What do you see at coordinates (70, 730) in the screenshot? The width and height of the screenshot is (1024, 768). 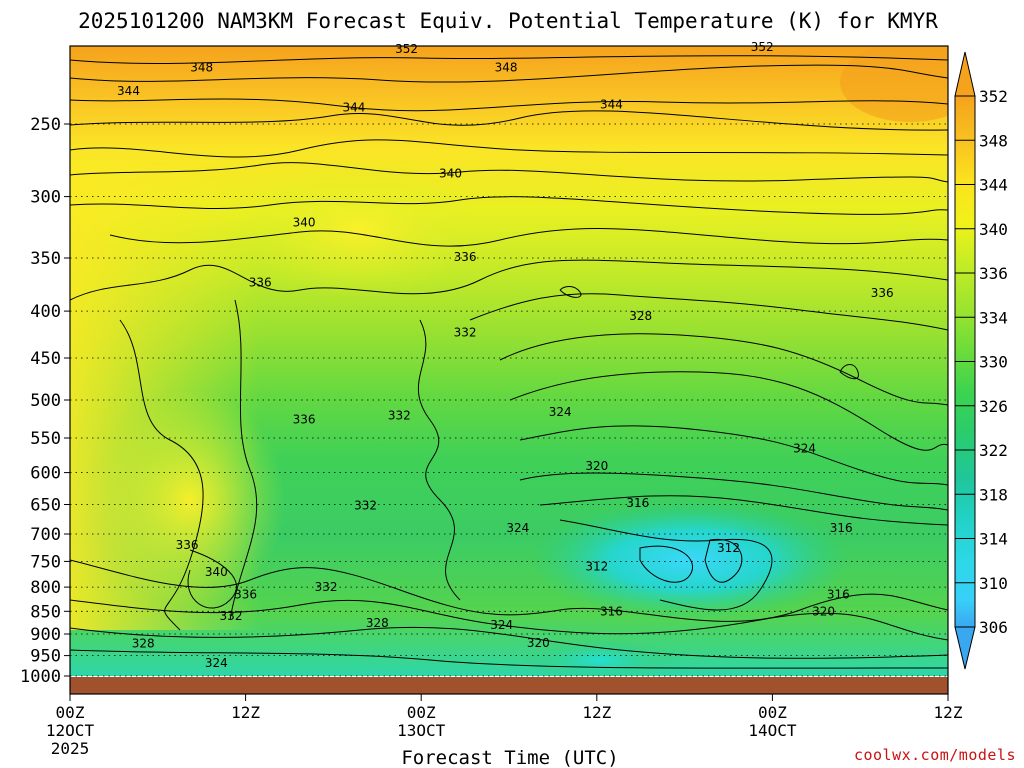 I see `x-tick-date: 12OCT` at bounding box center [70, 730].